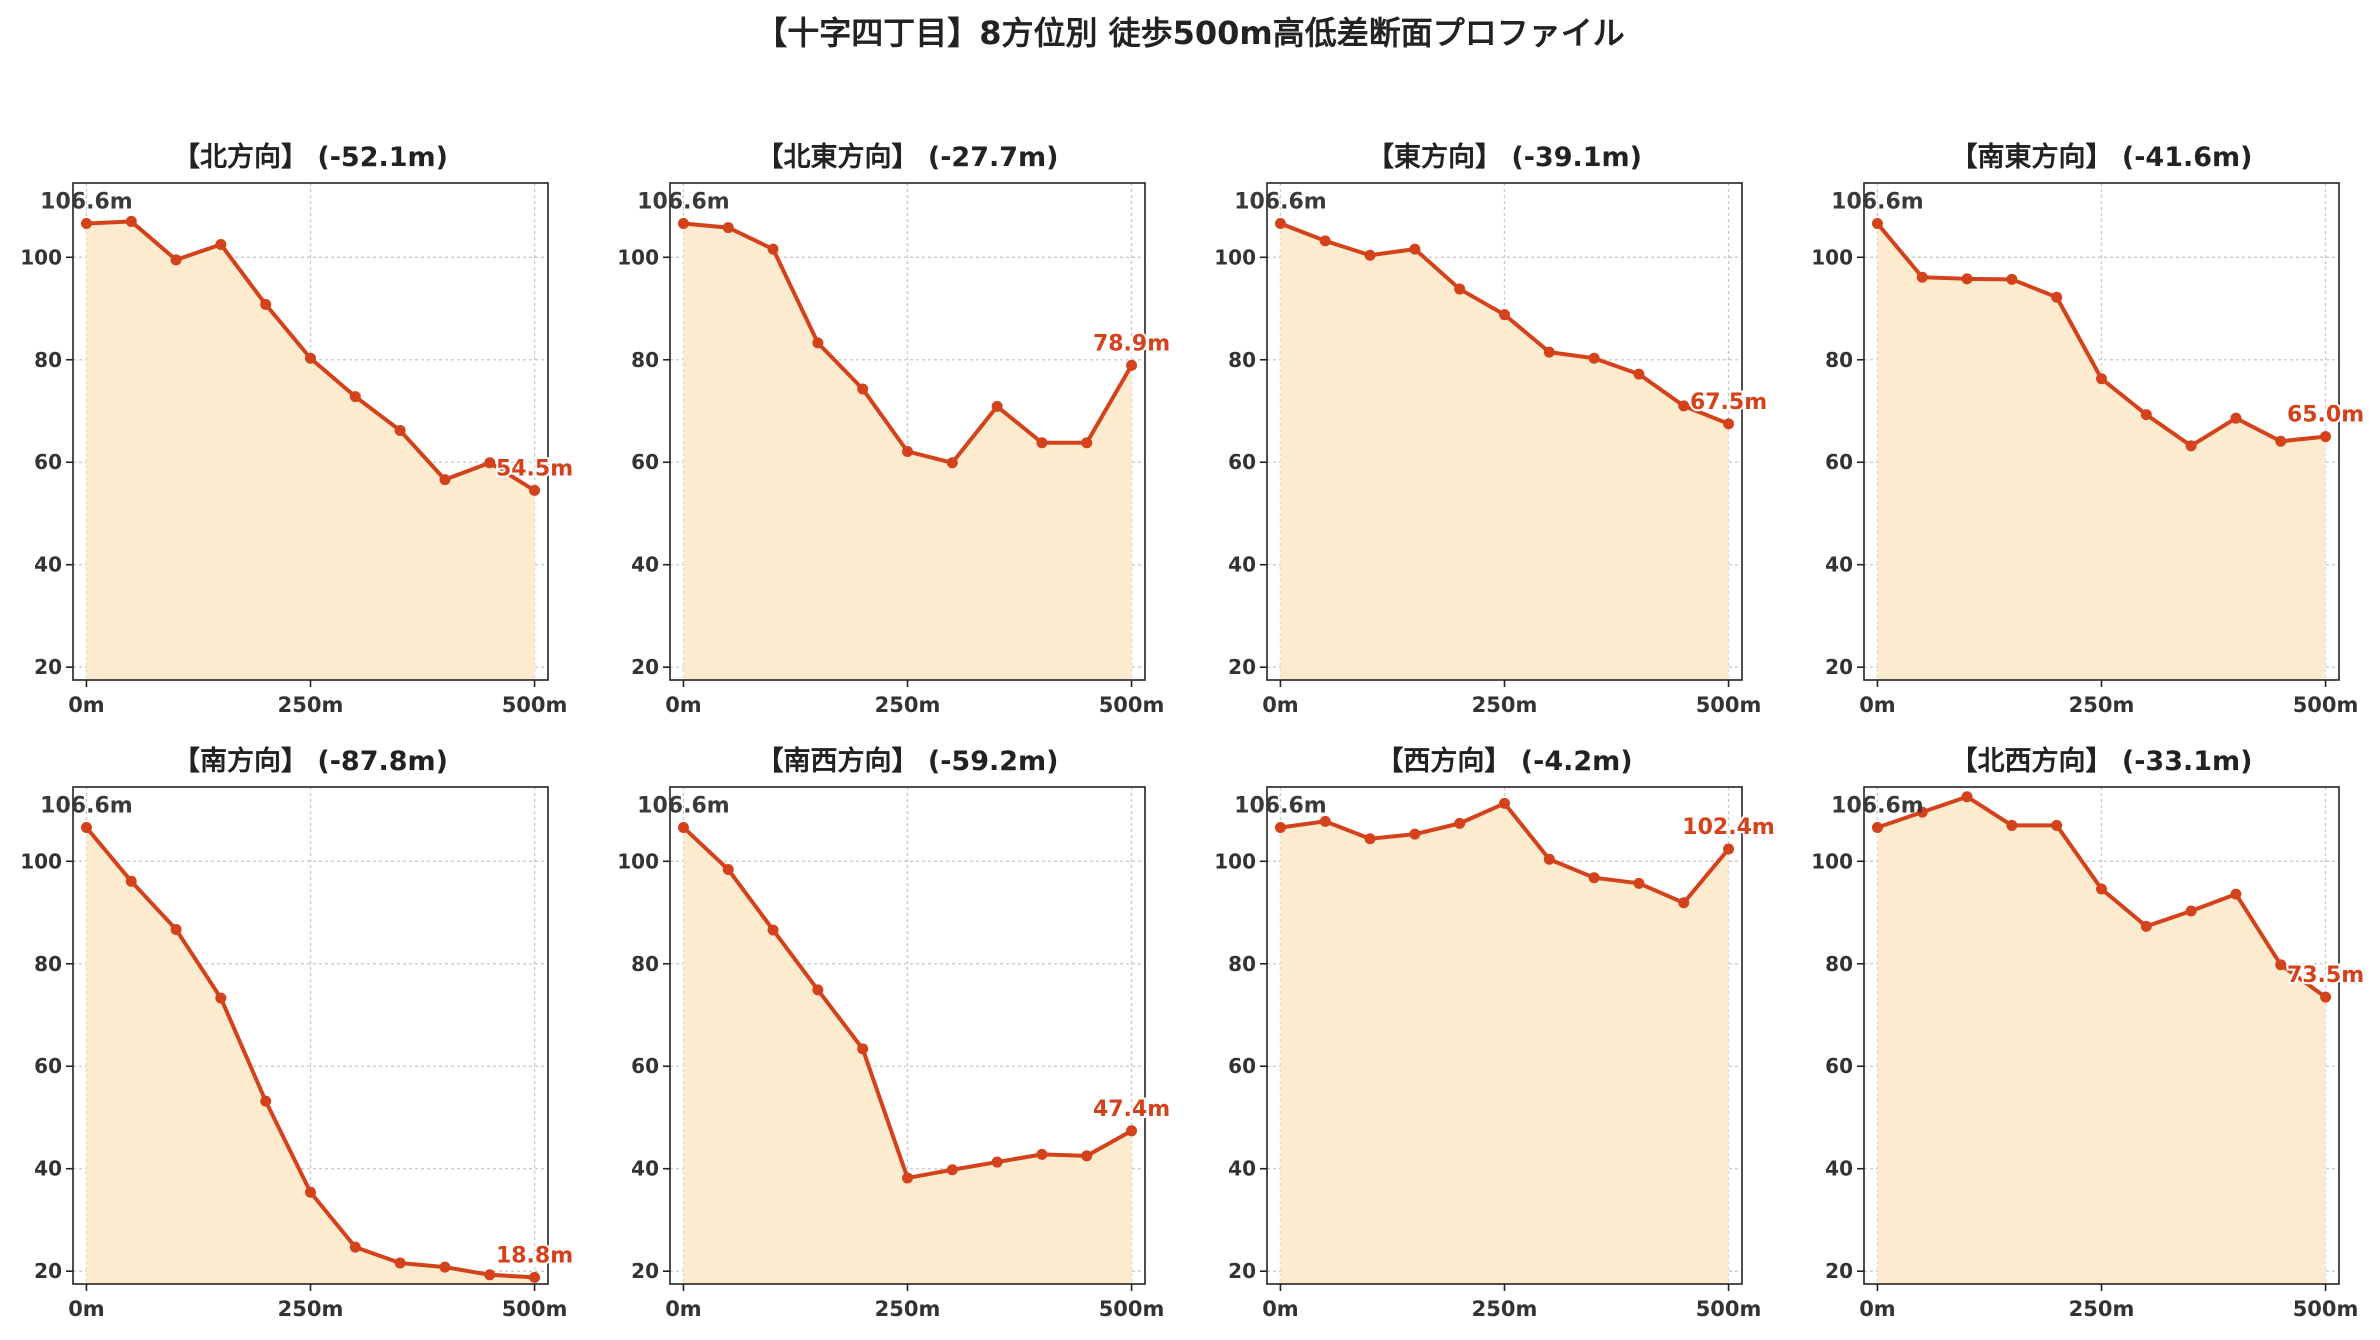 This screenshot has height=1340, width=2380. I want to click on subplot-title: 【西方向】 (-4.2m), so click(1504, 761).